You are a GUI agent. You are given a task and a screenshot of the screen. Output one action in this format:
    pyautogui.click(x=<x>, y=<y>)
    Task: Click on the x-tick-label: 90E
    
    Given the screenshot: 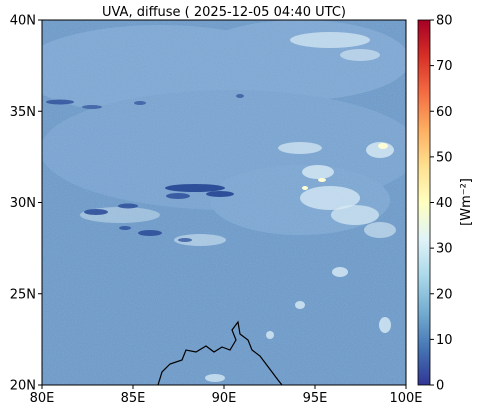 What is the action you would take?
    pyautogui.click(x=224, y=398)
    